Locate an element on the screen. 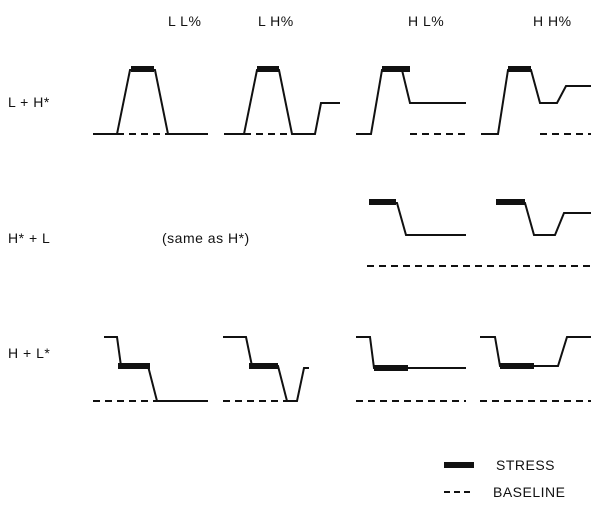 This screenshot has height=507, width=591. row-label: H* + L is located at coordinates (29, 238).